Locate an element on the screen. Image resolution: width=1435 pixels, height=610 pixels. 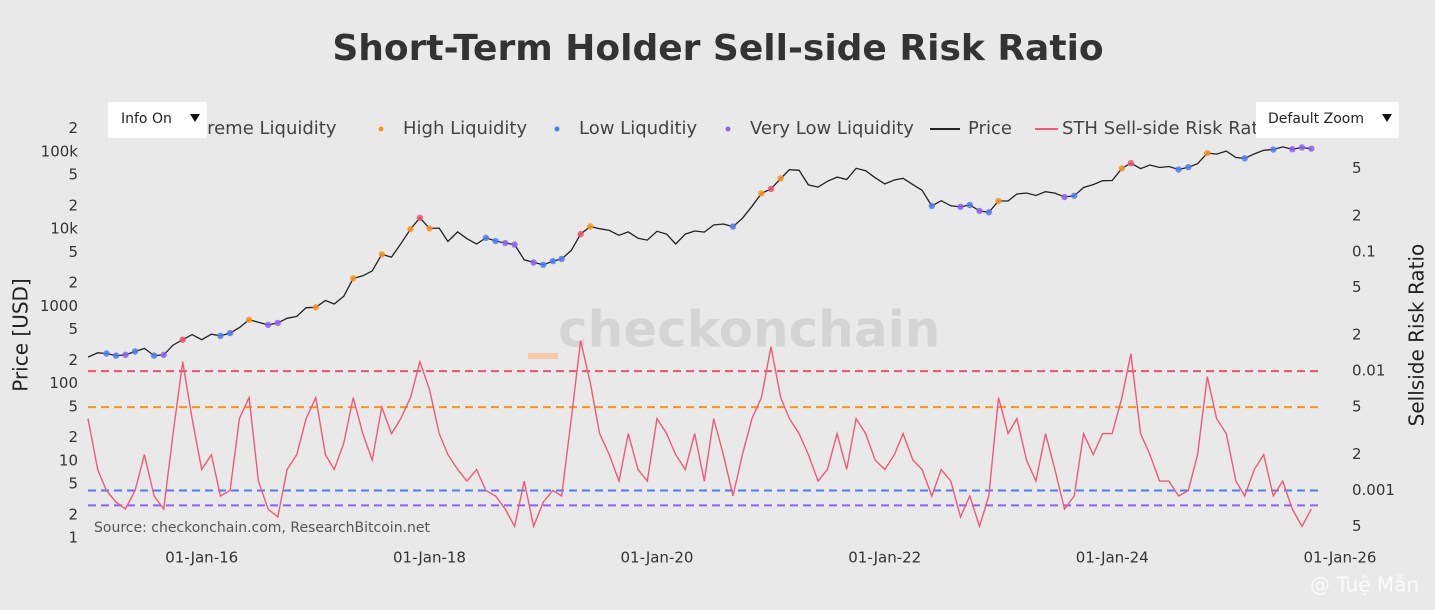
y2-tick-label: 0.01 is located at coordinates (1368, 371).